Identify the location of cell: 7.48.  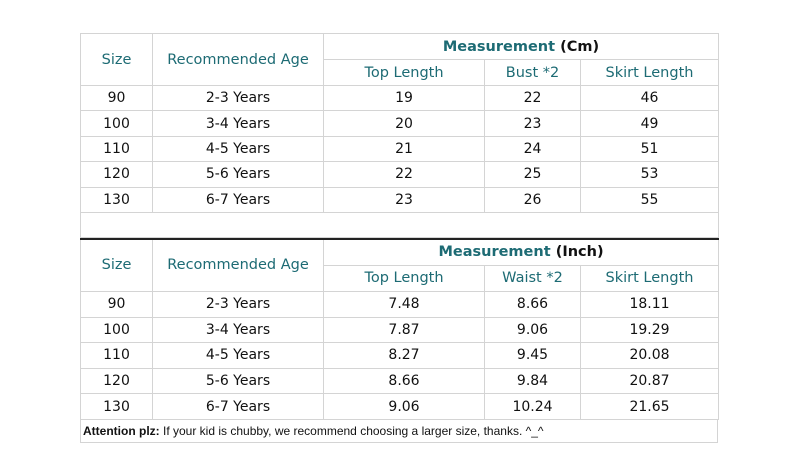
(404, 304).